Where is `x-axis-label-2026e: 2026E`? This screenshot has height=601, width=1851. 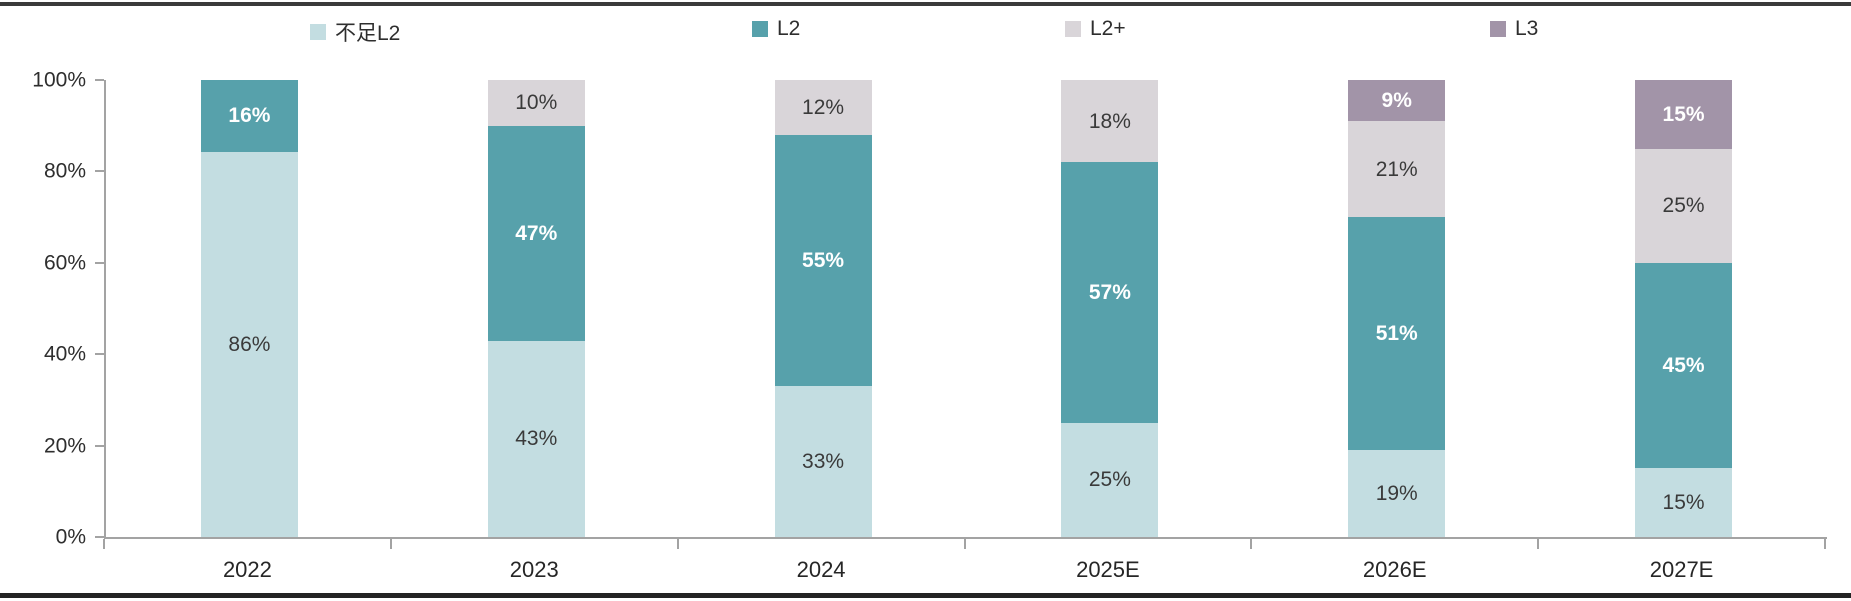
x-axis-label-2026e: 2026E is located at coordinates (1394, 569).